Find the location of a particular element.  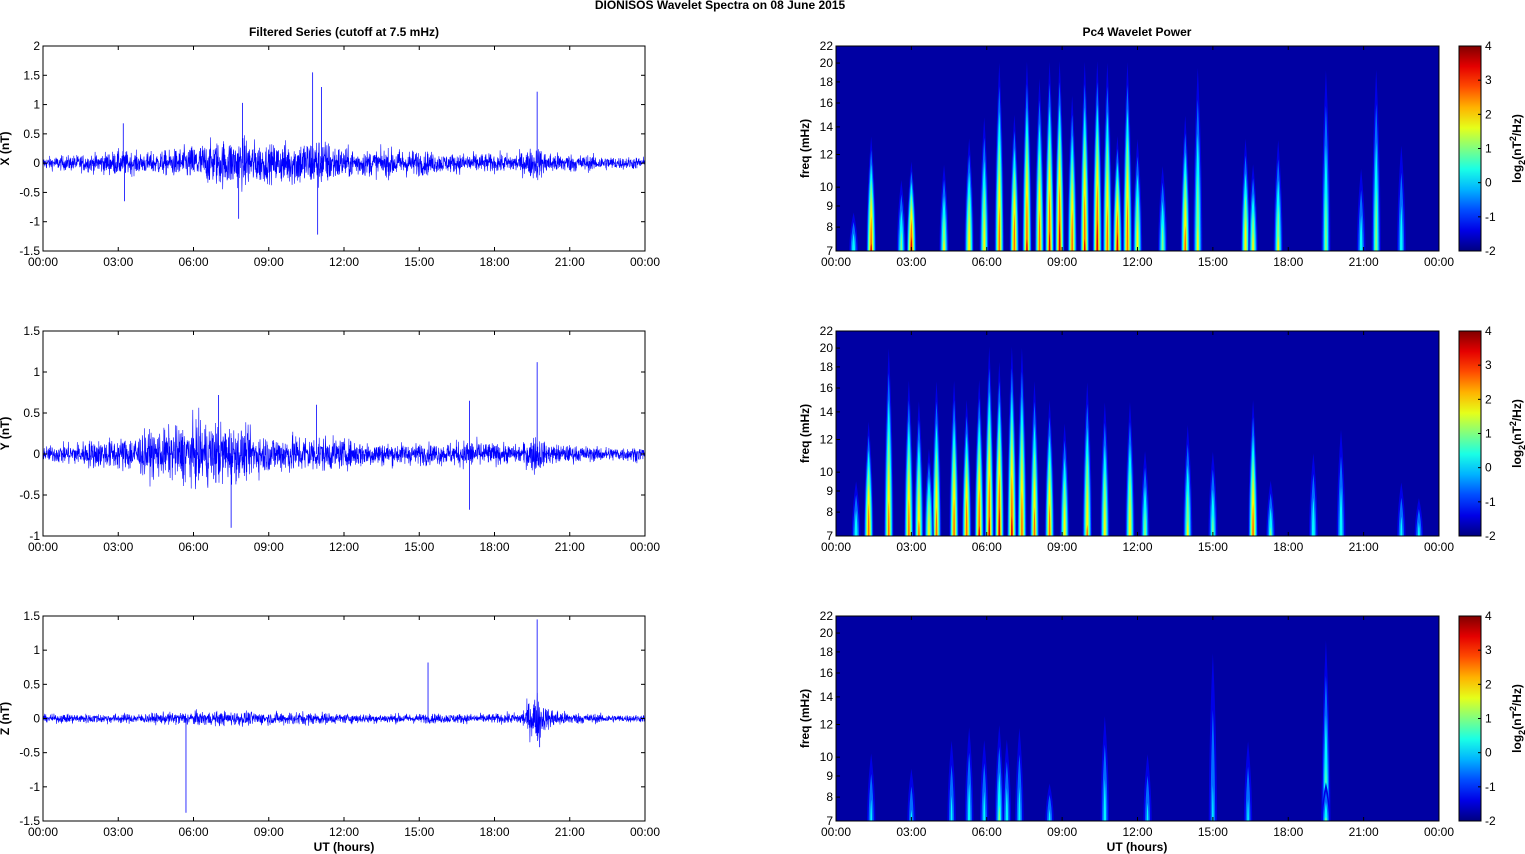

series-z-xtick-label: 09:00 is located at coordinates (269, 832).